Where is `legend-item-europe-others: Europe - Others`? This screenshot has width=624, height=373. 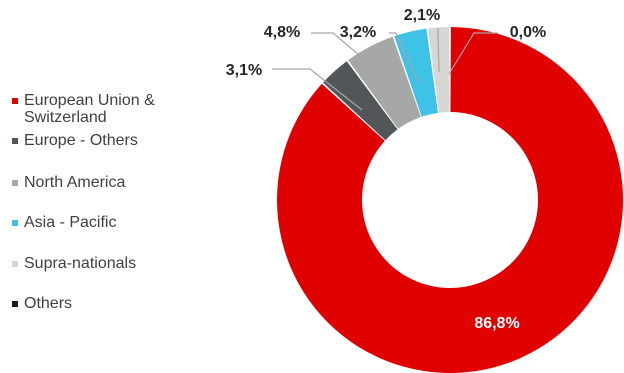
legend-item-europe-others: Europe - Others is located at coordinates (75, 140).